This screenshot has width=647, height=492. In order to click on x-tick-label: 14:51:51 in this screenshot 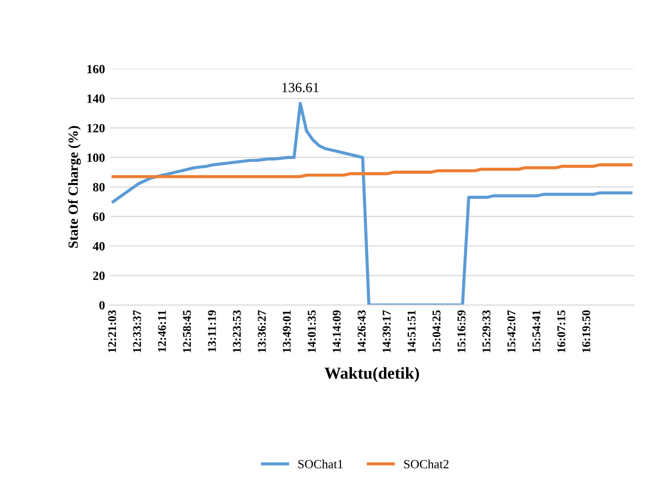, I will do `click(412, 331)`.